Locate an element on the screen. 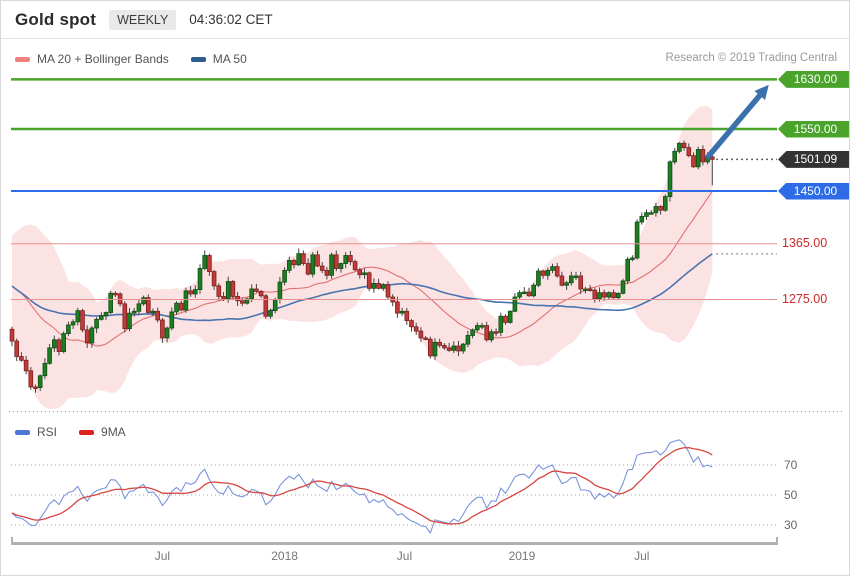  time-label: 04:36:02 CET is located at coordinates (231, 19).